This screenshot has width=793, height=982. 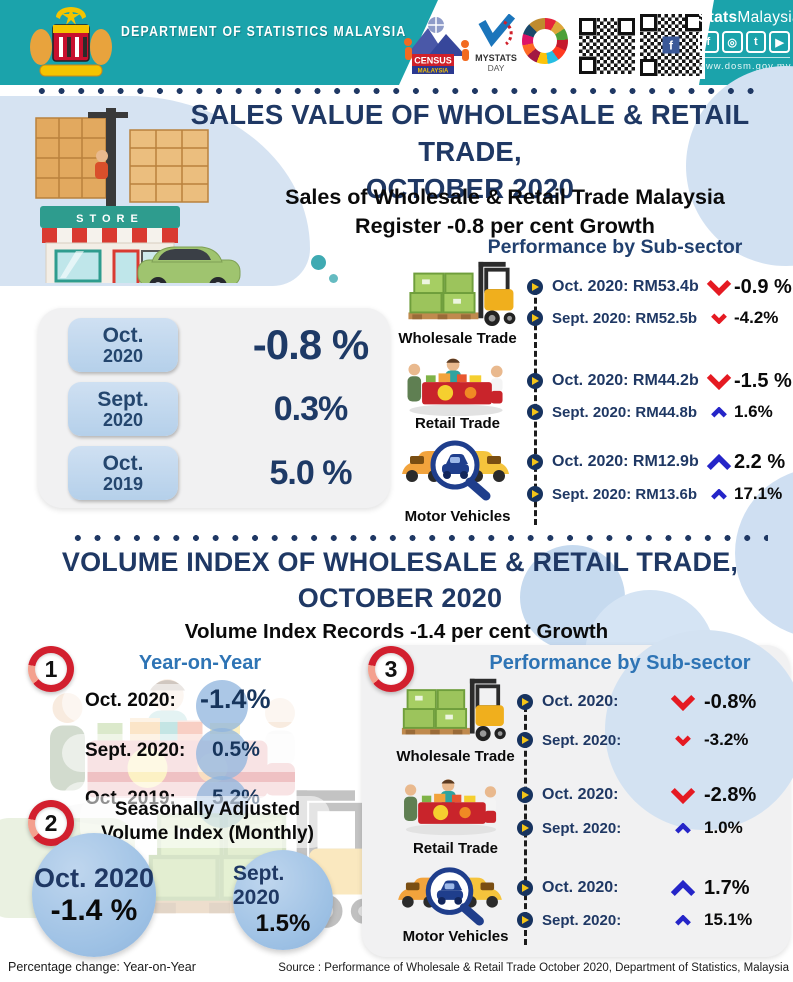 What do you see at coordinates (727, 887) in the screenshot?
I see `growth-value: 1.7%` at bounding box center [727, 887].